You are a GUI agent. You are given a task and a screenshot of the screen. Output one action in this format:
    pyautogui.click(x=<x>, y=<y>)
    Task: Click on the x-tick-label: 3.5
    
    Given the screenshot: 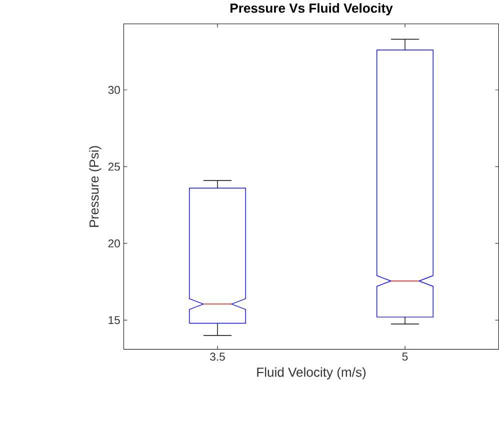 What is the action you would take?
    pyautogui.click(x=217, y=356)
    